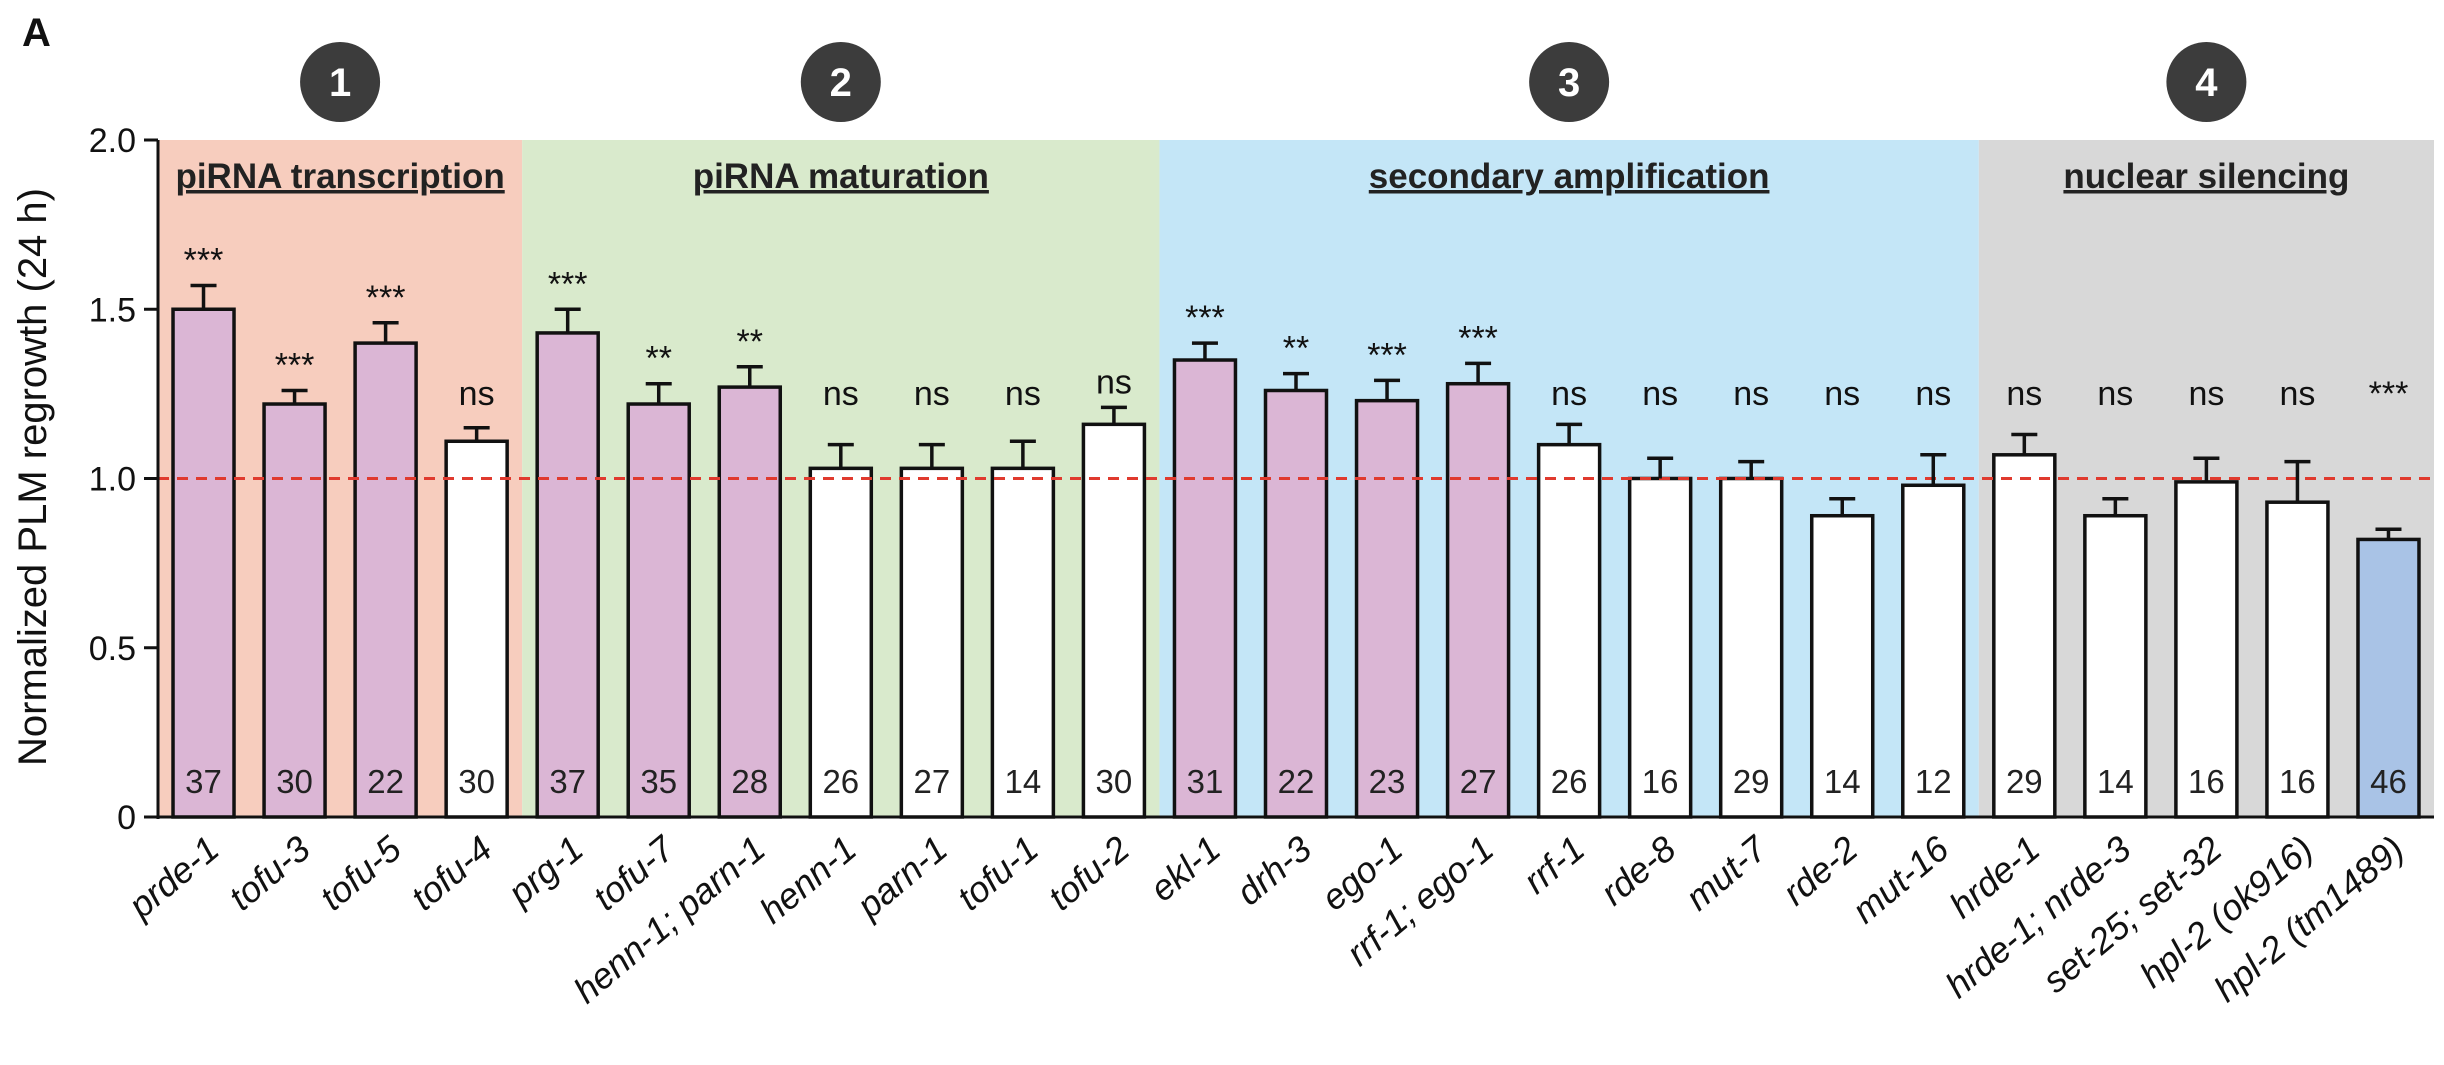 This screenshot has height=1065, width=2444. Describe the element at coordinates (203, 781) in the screenshot. I see `n-label-prde-1: 37` at that location.